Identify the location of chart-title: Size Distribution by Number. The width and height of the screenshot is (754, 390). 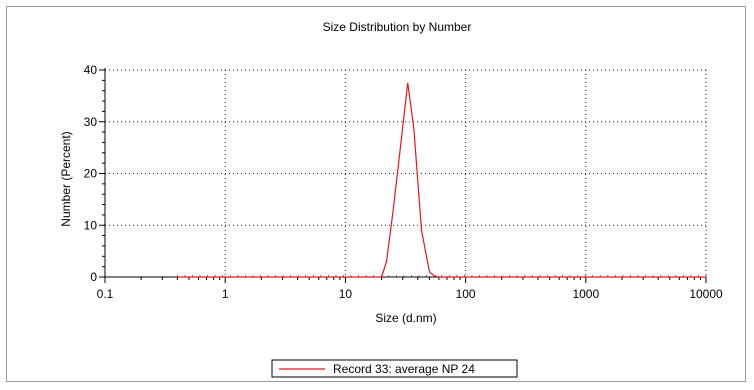
(397, 27).